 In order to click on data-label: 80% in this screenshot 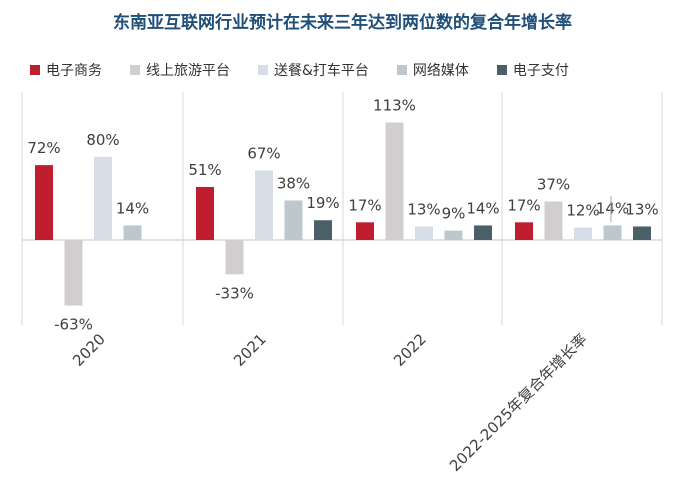, I will do `click(102, 140)`.